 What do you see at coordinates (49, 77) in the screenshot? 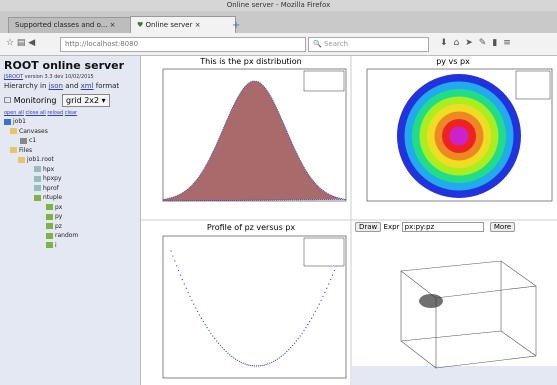
I see `version: JSROOT version 3.3 dev 10/02/2015` at bounding box center [49, 77].